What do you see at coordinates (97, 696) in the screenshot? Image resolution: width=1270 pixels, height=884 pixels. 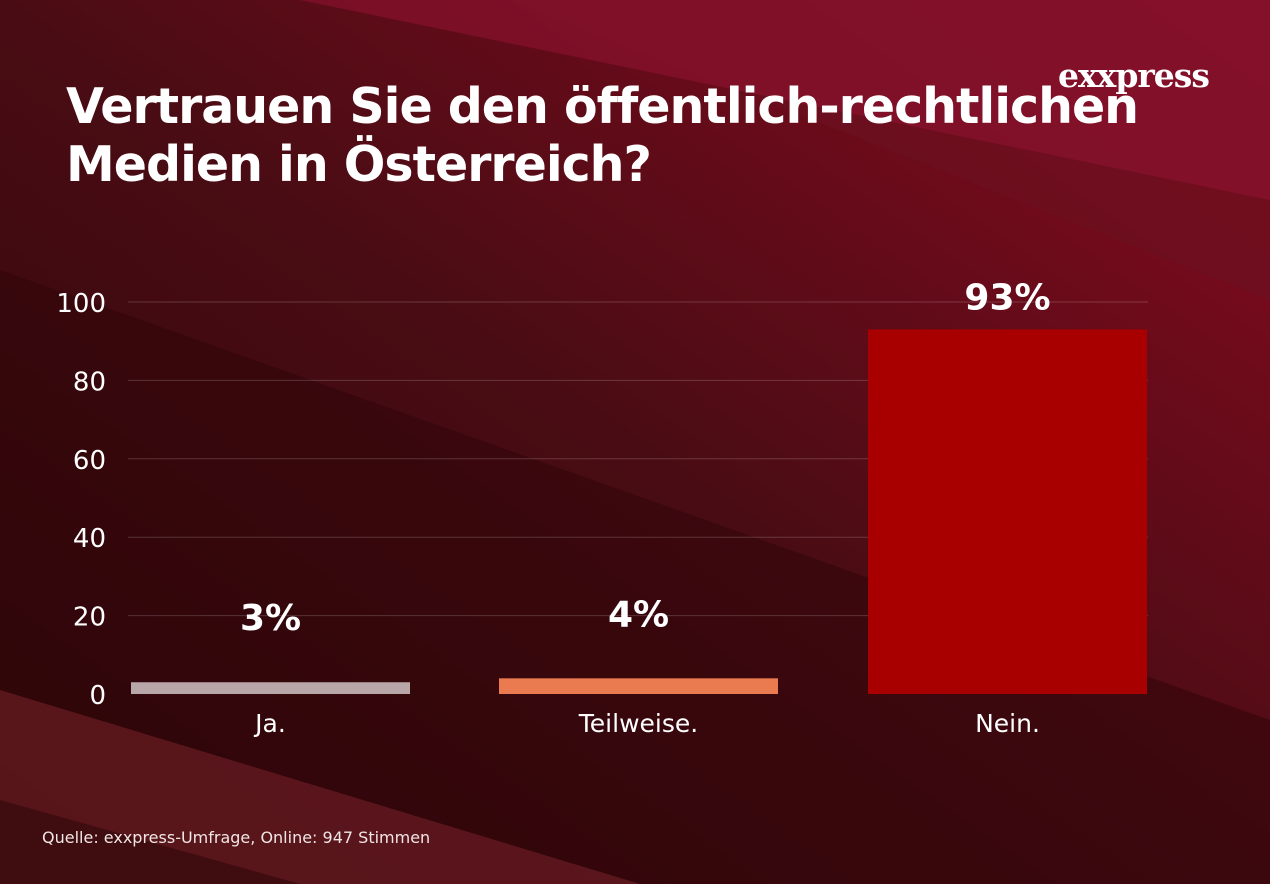 I see `y-tick-label: 0` at bounding box center [97, 696].